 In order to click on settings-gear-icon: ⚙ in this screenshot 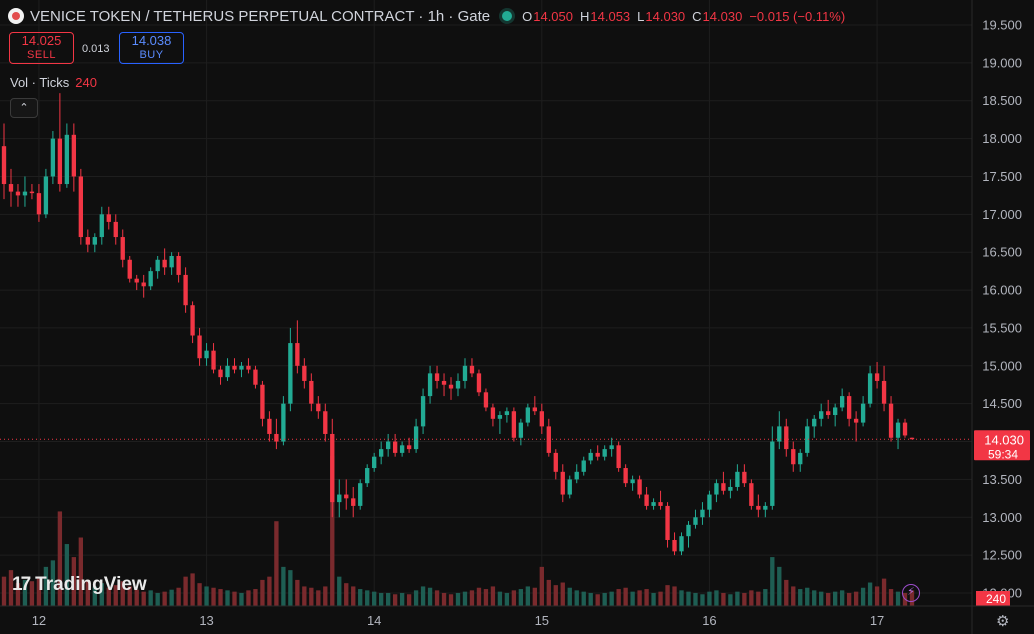, I will do `click(1003, 621)`.